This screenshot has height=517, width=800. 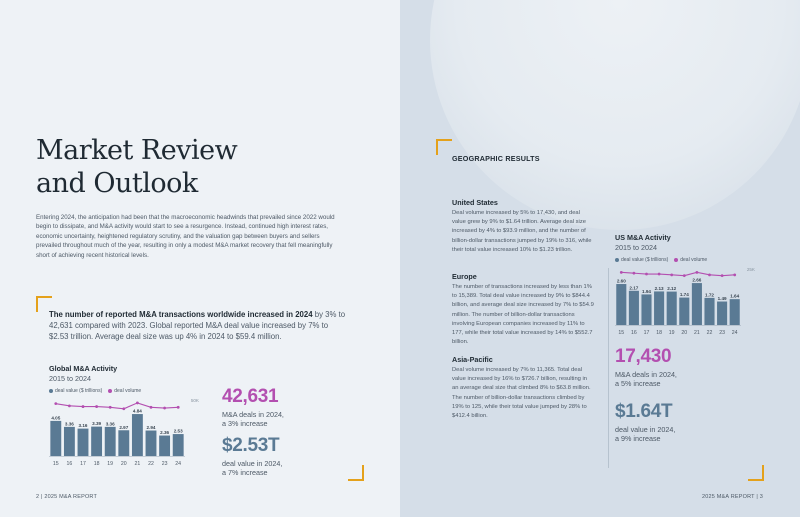 What do you see at coordinates (621, 333) in the screenshot?
I see `x-tick-label: 15` at bounding box center [621, 333].